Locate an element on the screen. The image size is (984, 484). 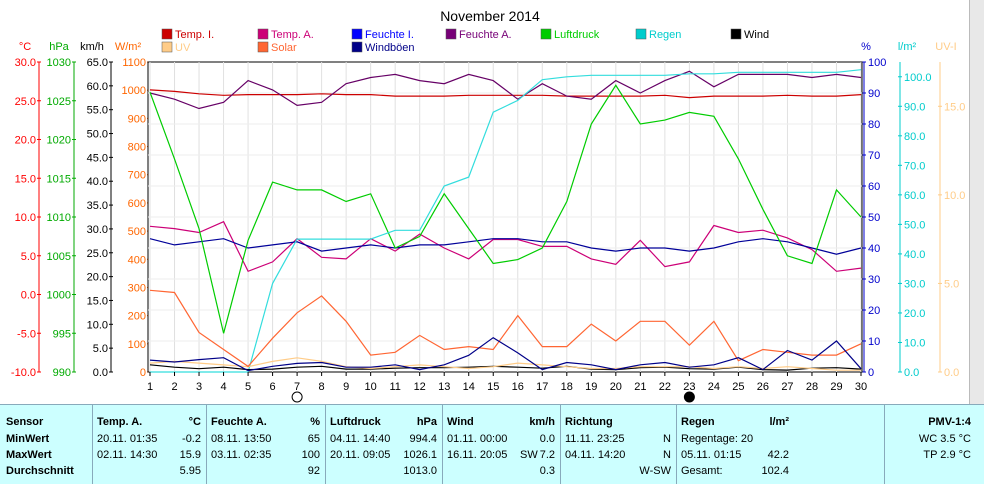
tick-hum: 100 is located at coordinates (877, 63).